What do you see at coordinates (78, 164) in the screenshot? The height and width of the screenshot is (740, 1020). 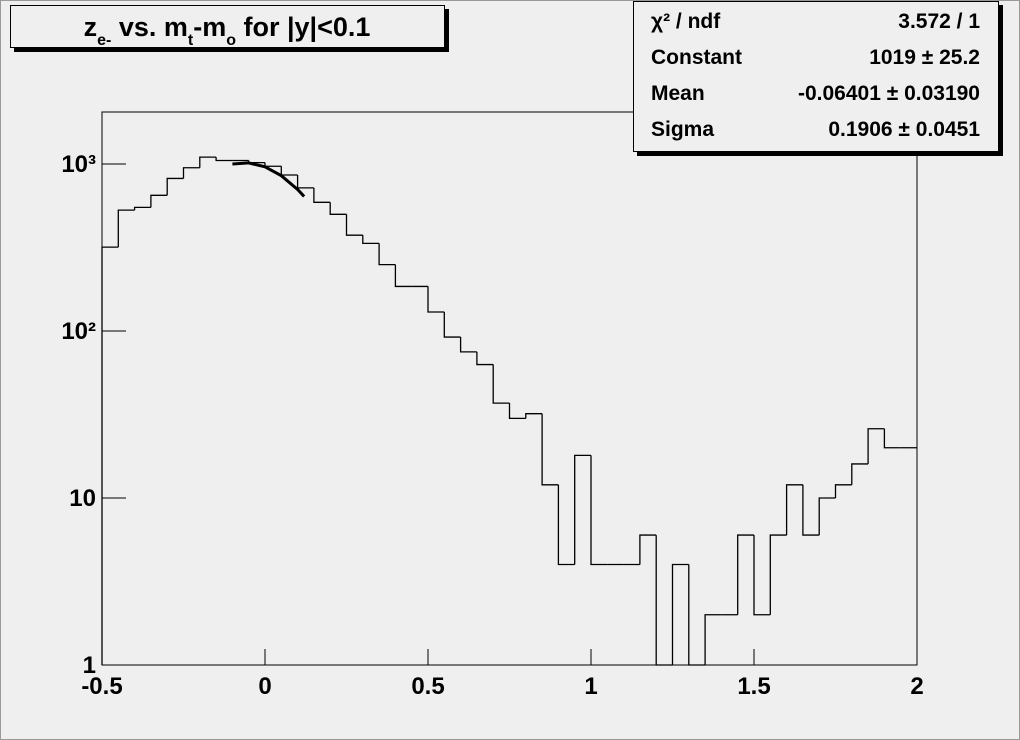 I see `y-tick-label: 10³` at bounding box center [78, 164].